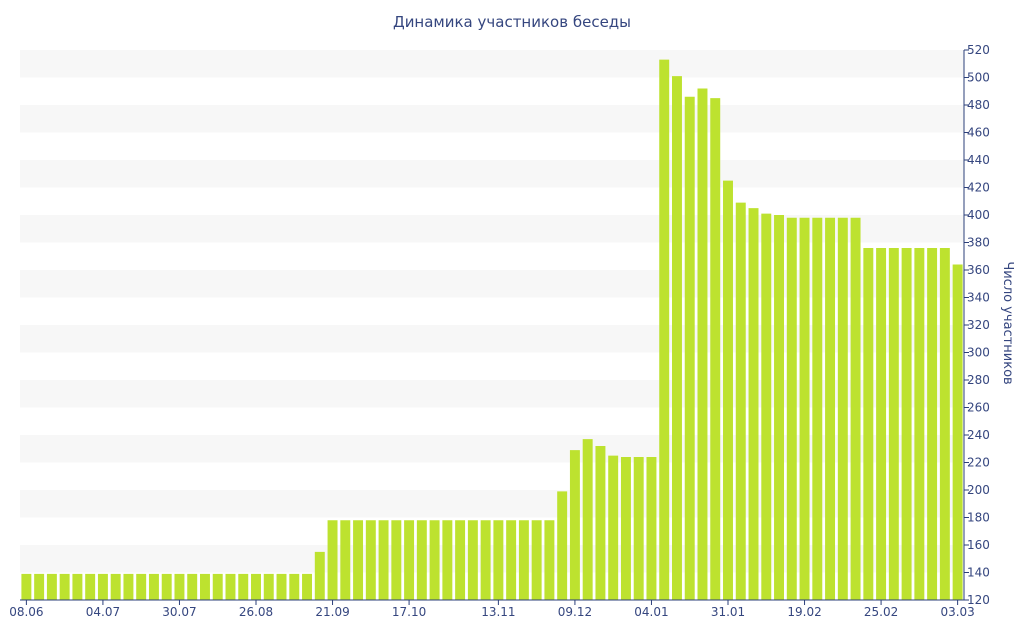 This screenshot has width=1024, height=640. Describe the element at coordinates (512, 22) in the screenshot. I see `chart-title: Динамика участников беседы` at that location.